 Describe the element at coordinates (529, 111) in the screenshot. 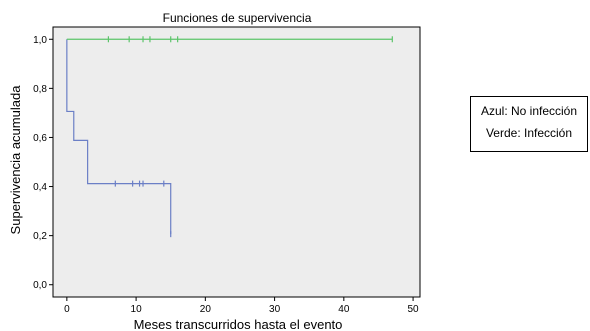

I see `legend-entry-no-infection: Azul: No infección` at that location.